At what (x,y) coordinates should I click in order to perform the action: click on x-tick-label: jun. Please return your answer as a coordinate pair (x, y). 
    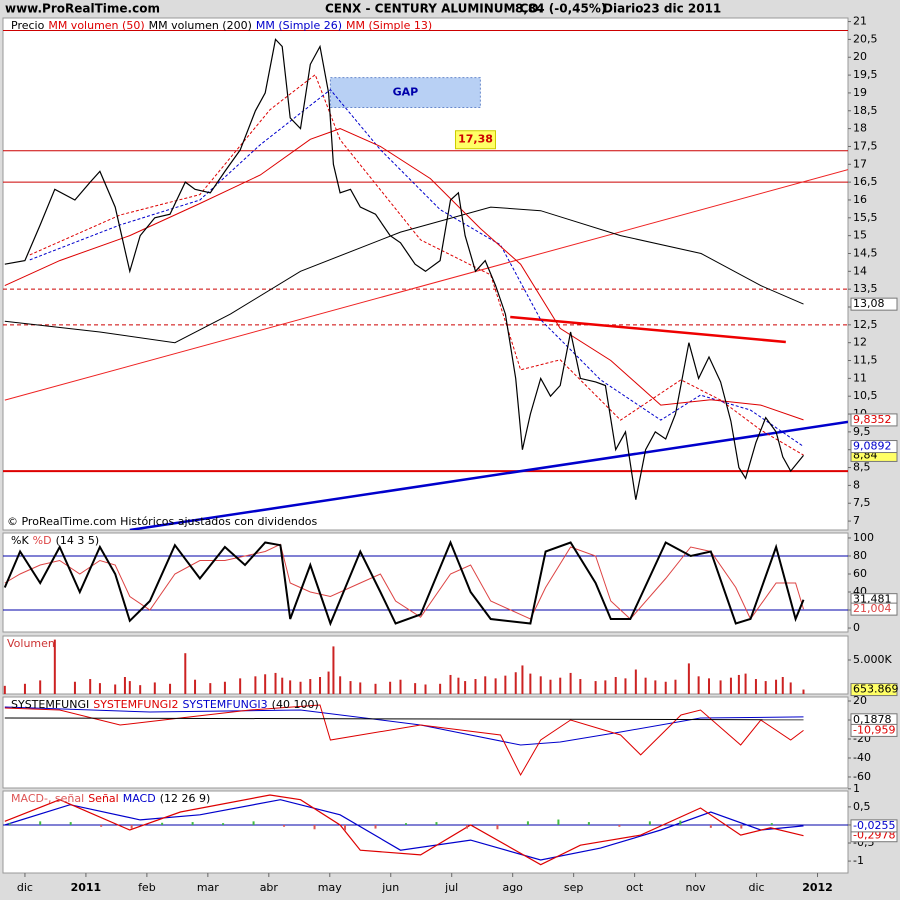
    Looking at the image, I should click on (390, 887).